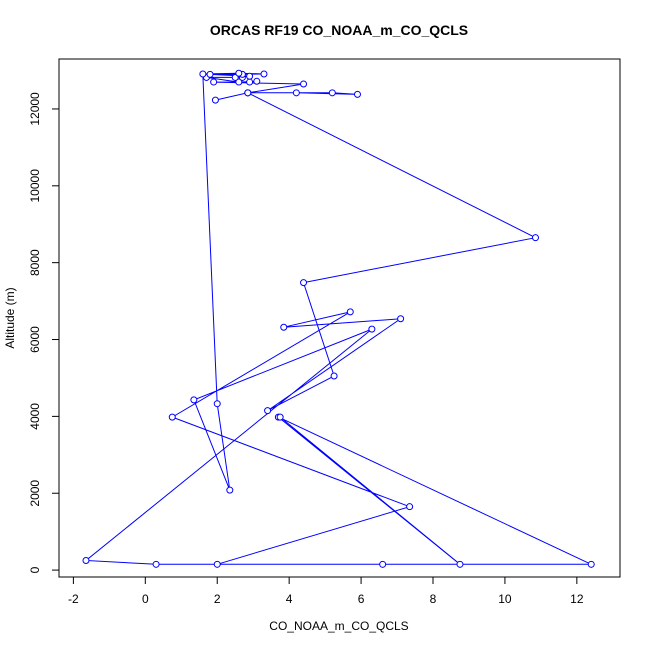 This screenshot has width=650, height=650. Describe the element at coordinates (35, 493) in the screenshot. I see `y-tick-label: 2000` at that location.